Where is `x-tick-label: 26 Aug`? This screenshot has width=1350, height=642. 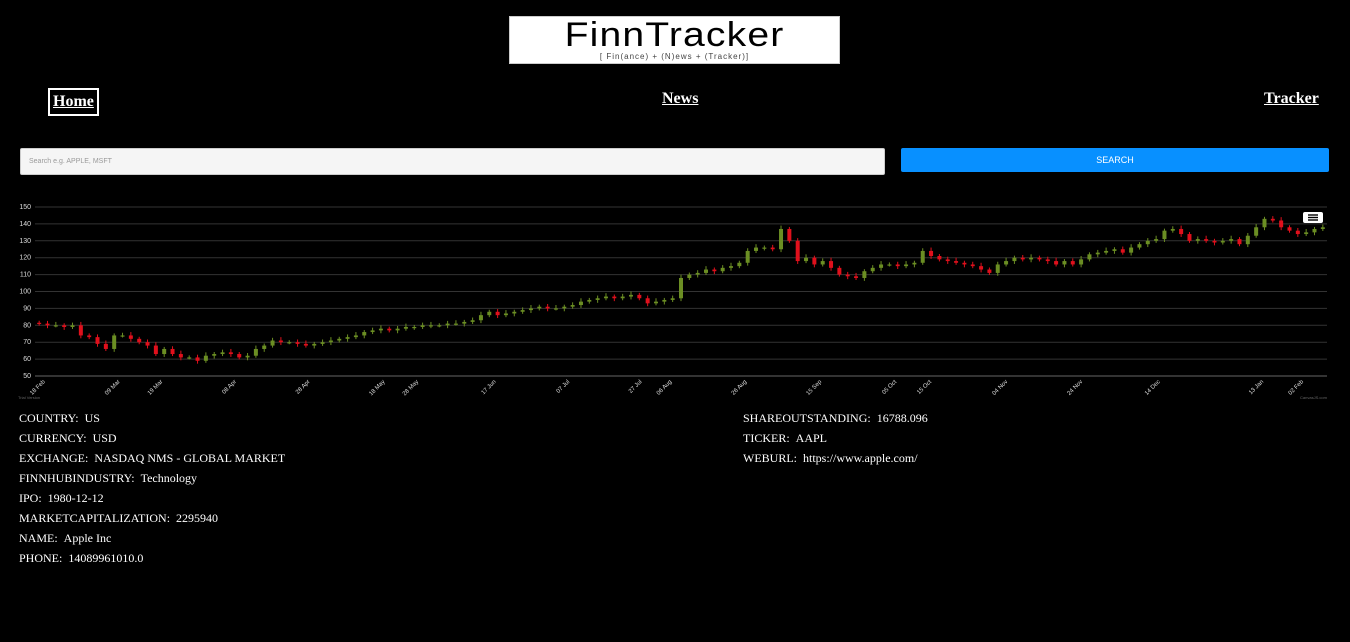 x-tick-label: 26 Aug is located at coordinates (739, 387).